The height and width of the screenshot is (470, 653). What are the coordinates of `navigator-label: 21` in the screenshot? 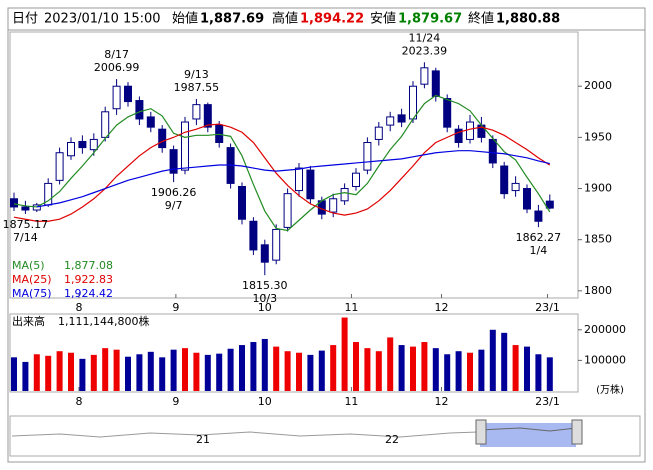 It's located at (203, 439).